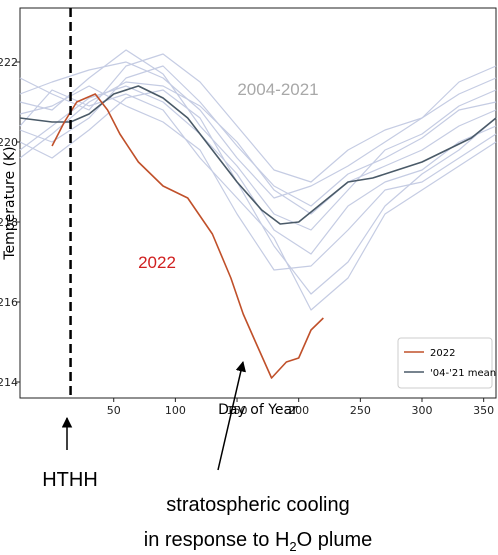 The height and width of the screenshot is (555, 498). I want to click on y-tick-label: 220, so click(9, 142).